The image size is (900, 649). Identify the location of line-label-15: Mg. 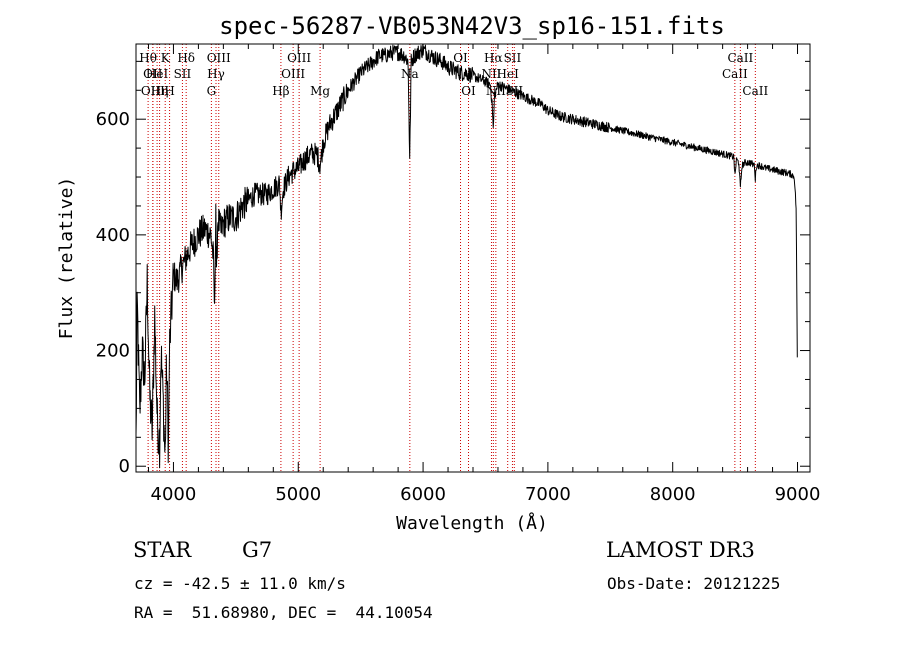
(320, 91).